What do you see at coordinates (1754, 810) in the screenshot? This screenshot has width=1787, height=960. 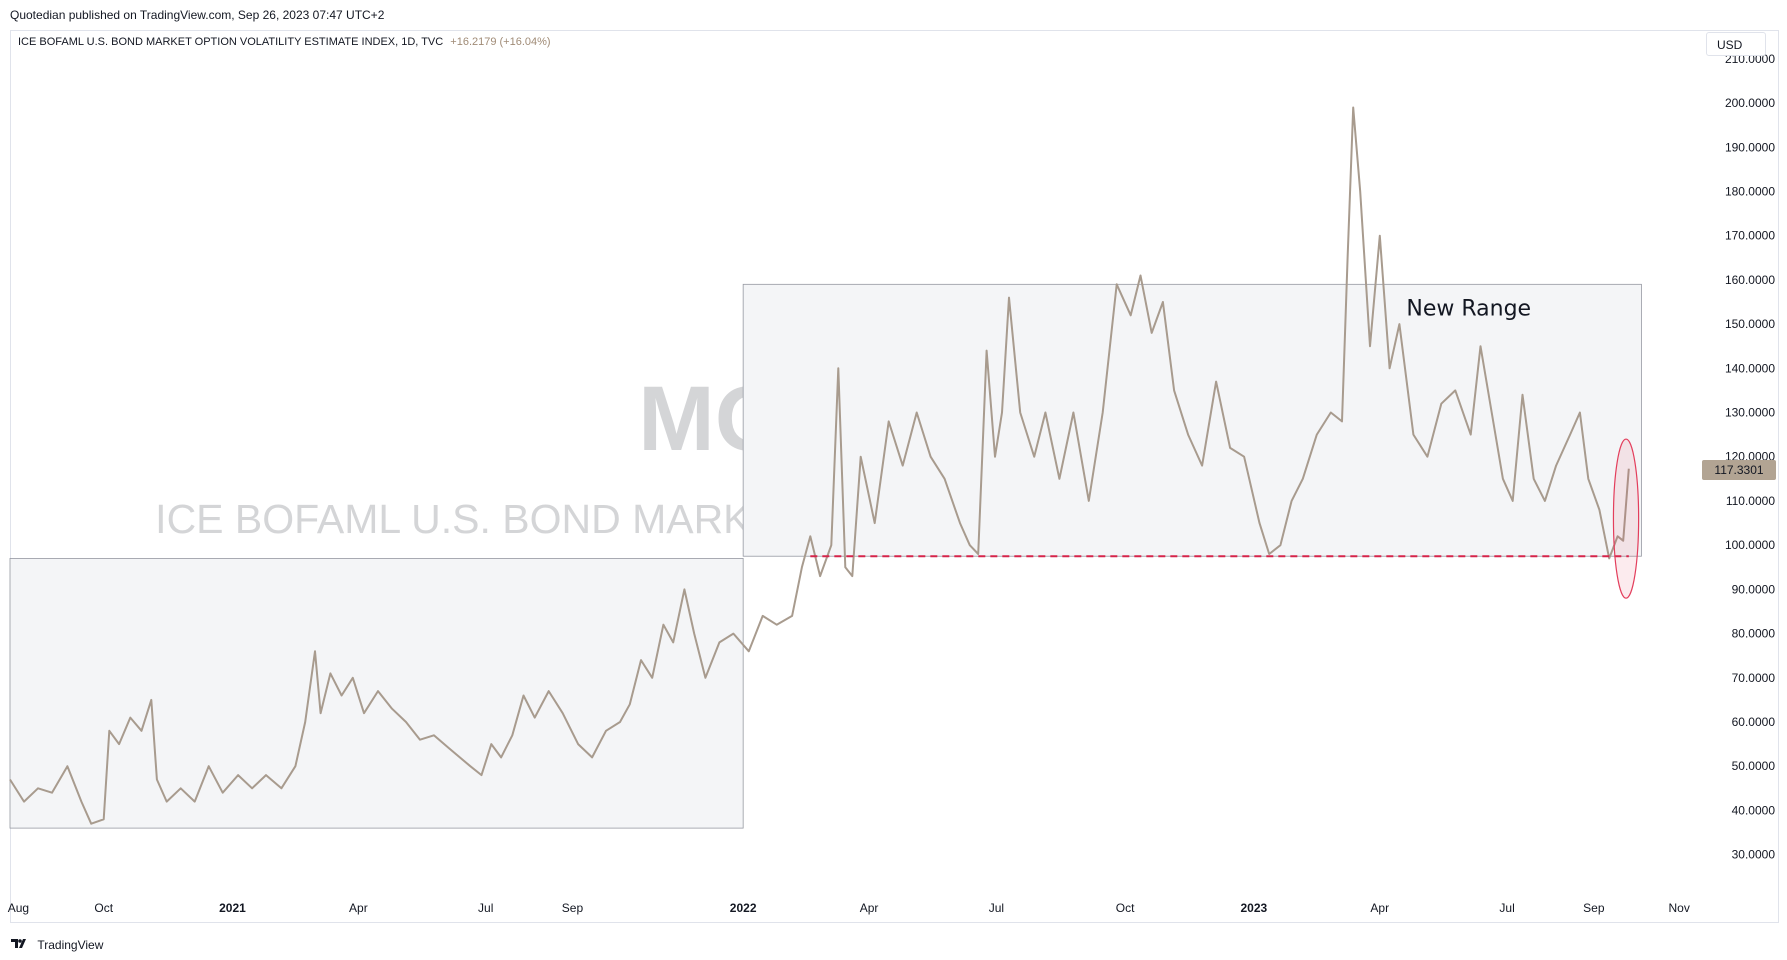 I see `y-tick-label: 40.0000` at bounding box center [1754, 810].